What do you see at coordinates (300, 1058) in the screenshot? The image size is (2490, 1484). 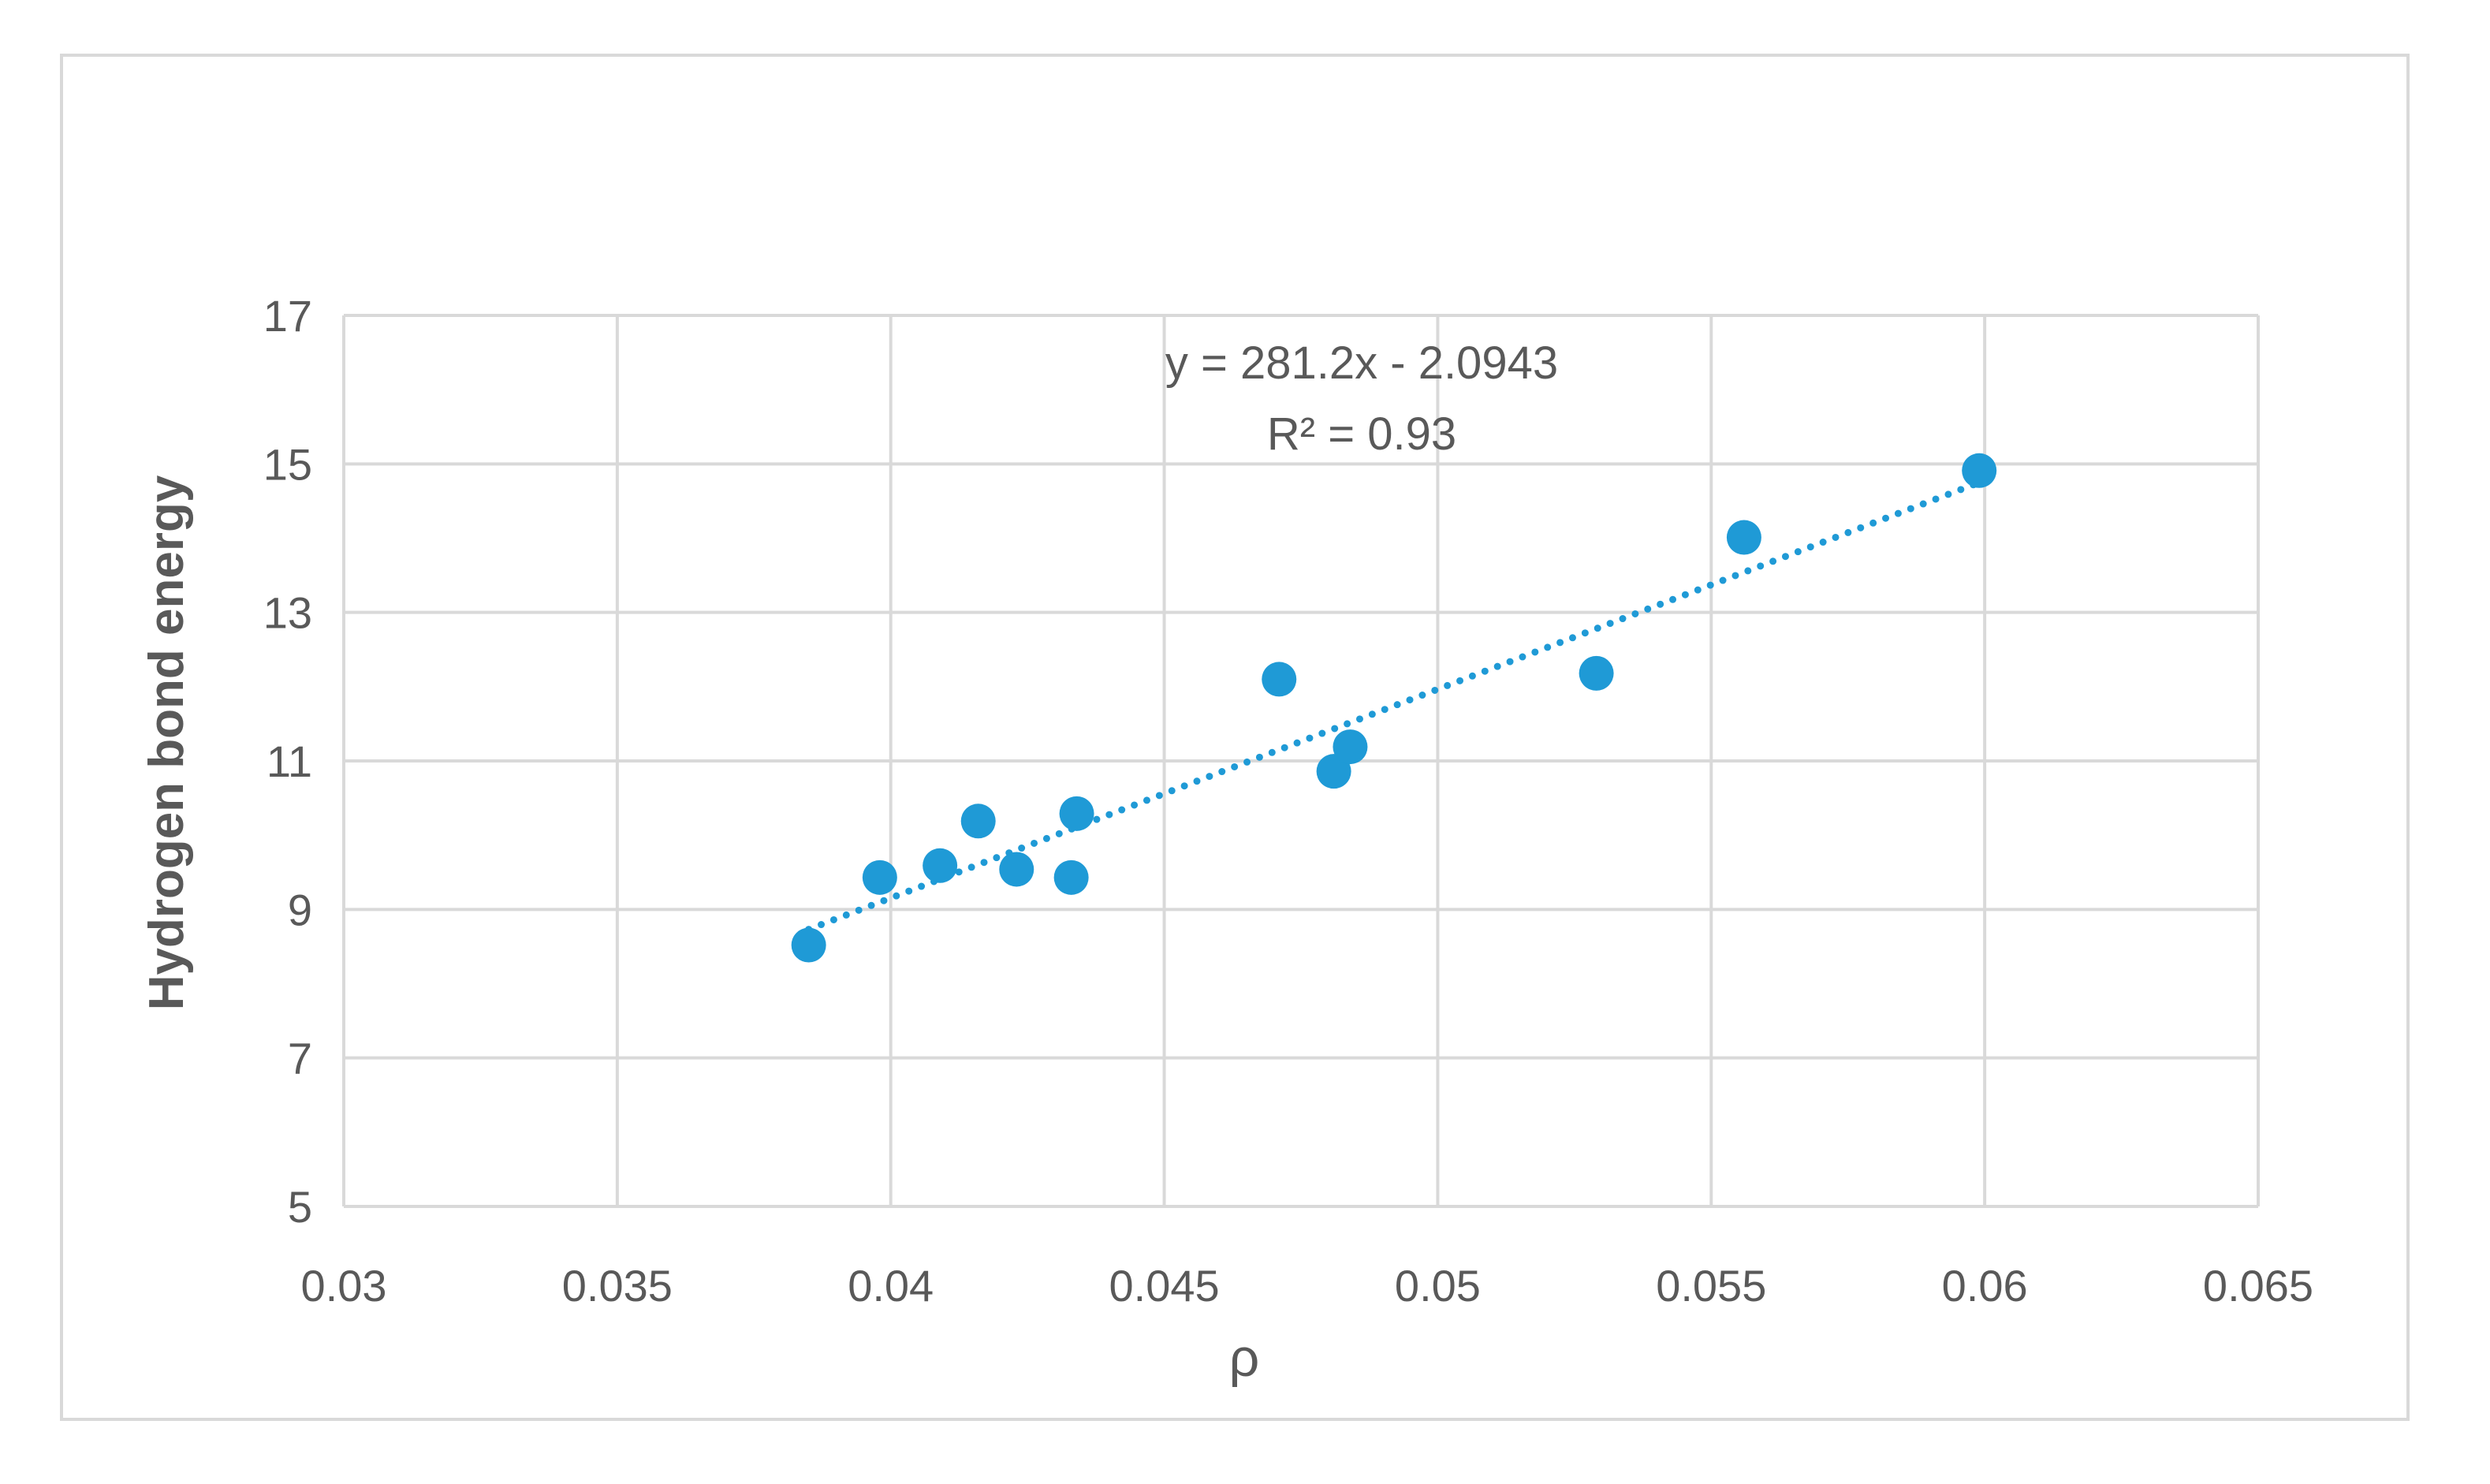 I see `y-tick-label: 7` at bounding box center [300, 1058].